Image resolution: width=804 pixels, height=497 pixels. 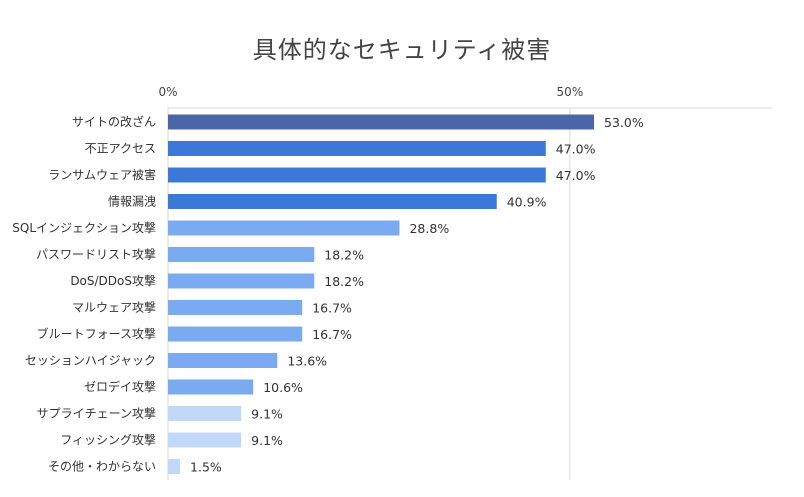 What do you see at coordinates (167, 92) in the screenshot?
I see `x-tick-label: 0%` at bounding box center [167, 92].